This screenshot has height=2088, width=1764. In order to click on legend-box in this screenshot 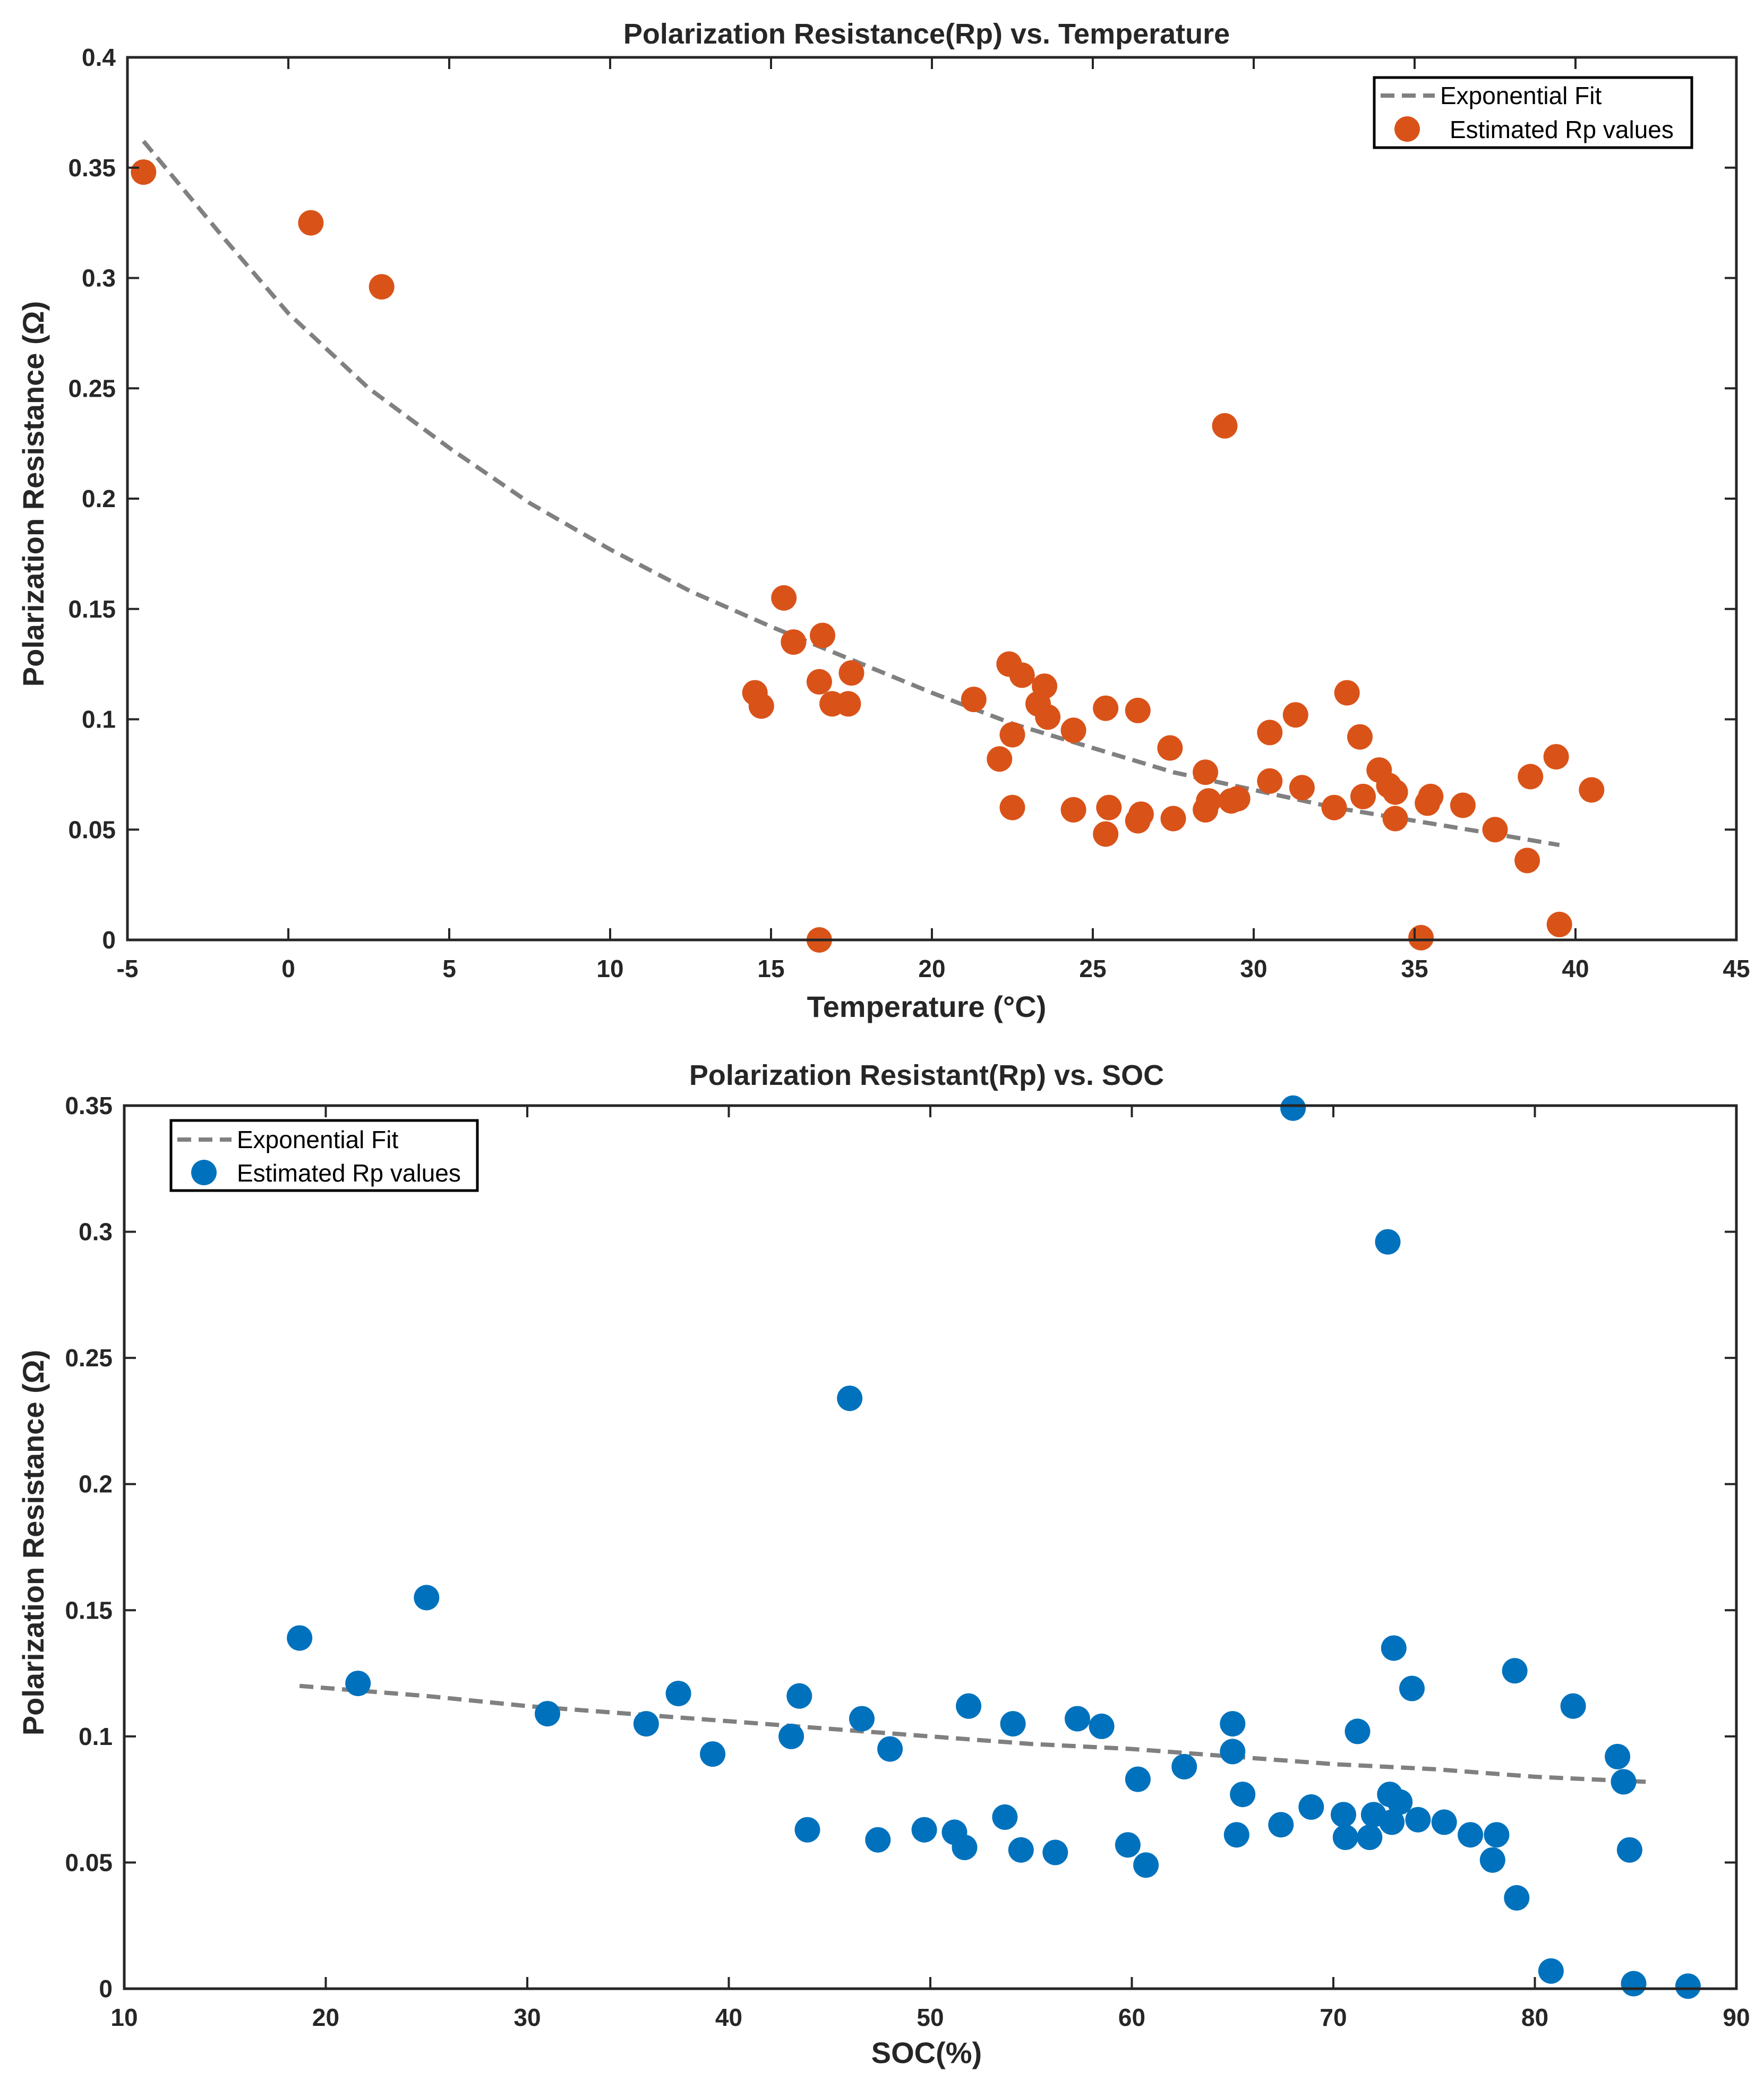, I will do `click(324, 1155)`.